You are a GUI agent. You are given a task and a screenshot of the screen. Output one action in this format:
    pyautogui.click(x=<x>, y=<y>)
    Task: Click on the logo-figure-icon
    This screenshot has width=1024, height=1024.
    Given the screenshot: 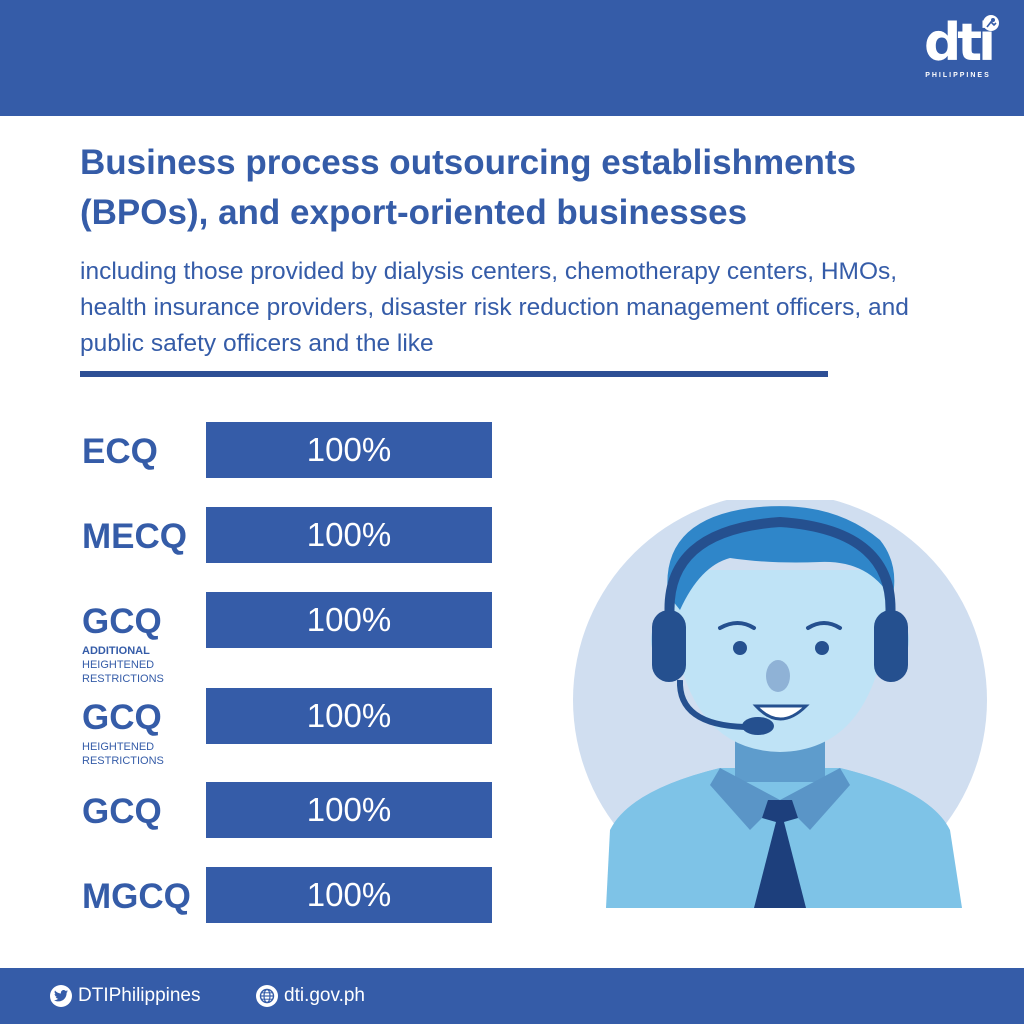 What is the action you would take?
    pyautogui.click(x=991, y=23)
    